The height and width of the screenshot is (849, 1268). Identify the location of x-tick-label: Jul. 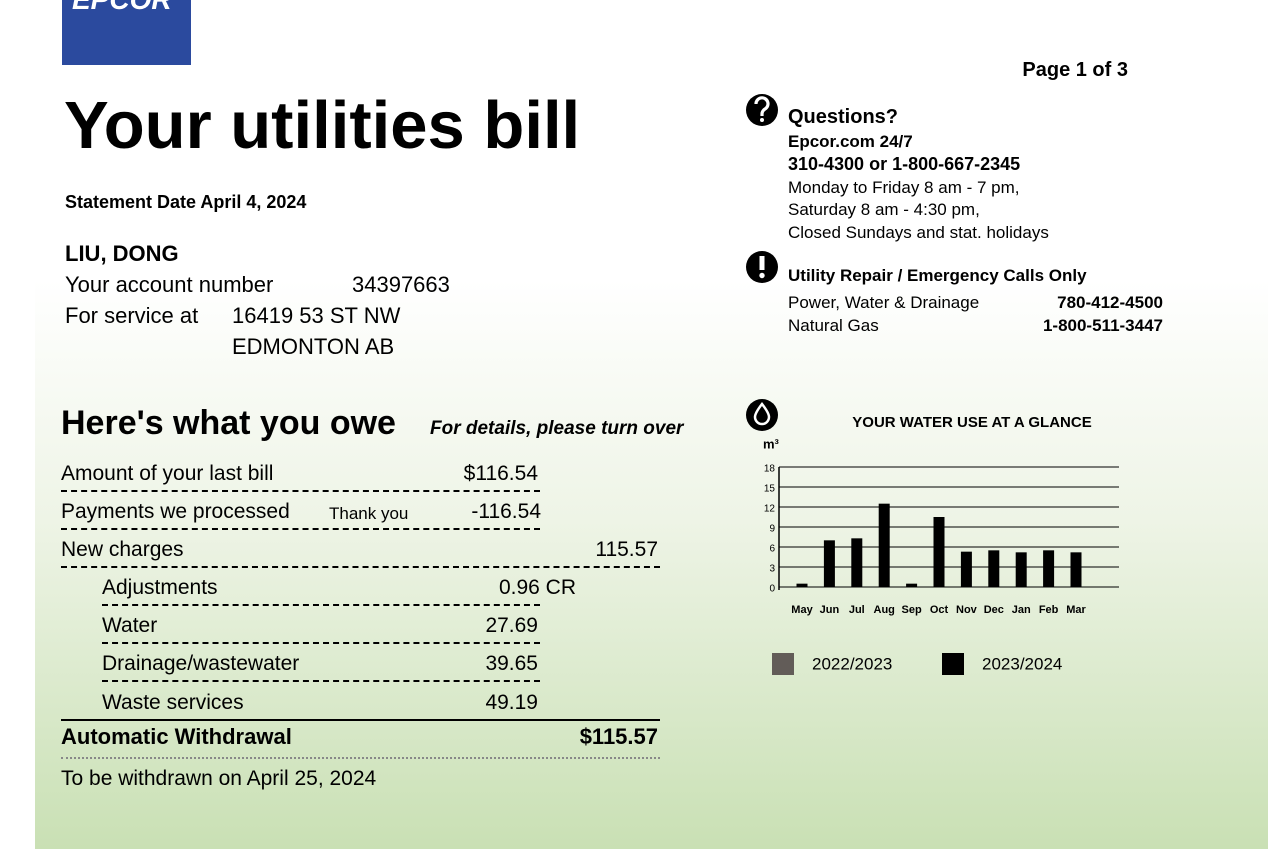
(857, 610).